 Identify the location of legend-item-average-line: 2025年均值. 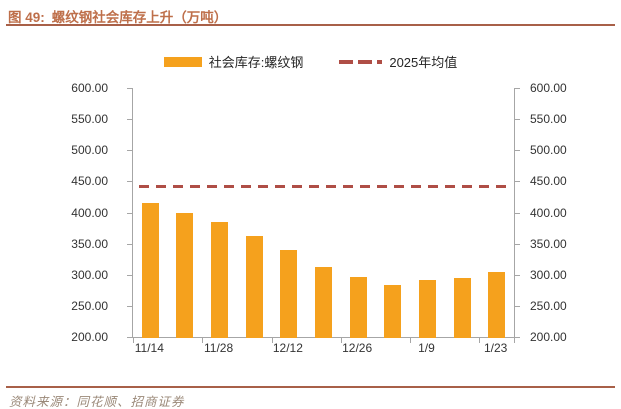
(398, 61).